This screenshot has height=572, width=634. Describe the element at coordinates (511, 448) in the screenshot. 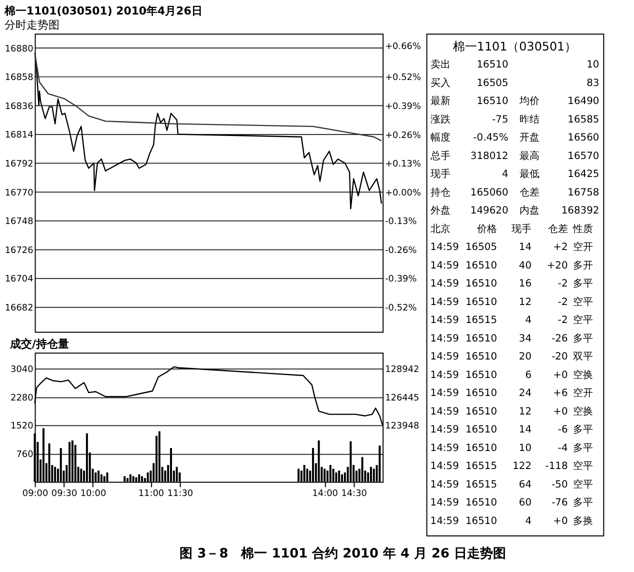

I see `text: 14:59 16510 10 -4 多平` at that location.